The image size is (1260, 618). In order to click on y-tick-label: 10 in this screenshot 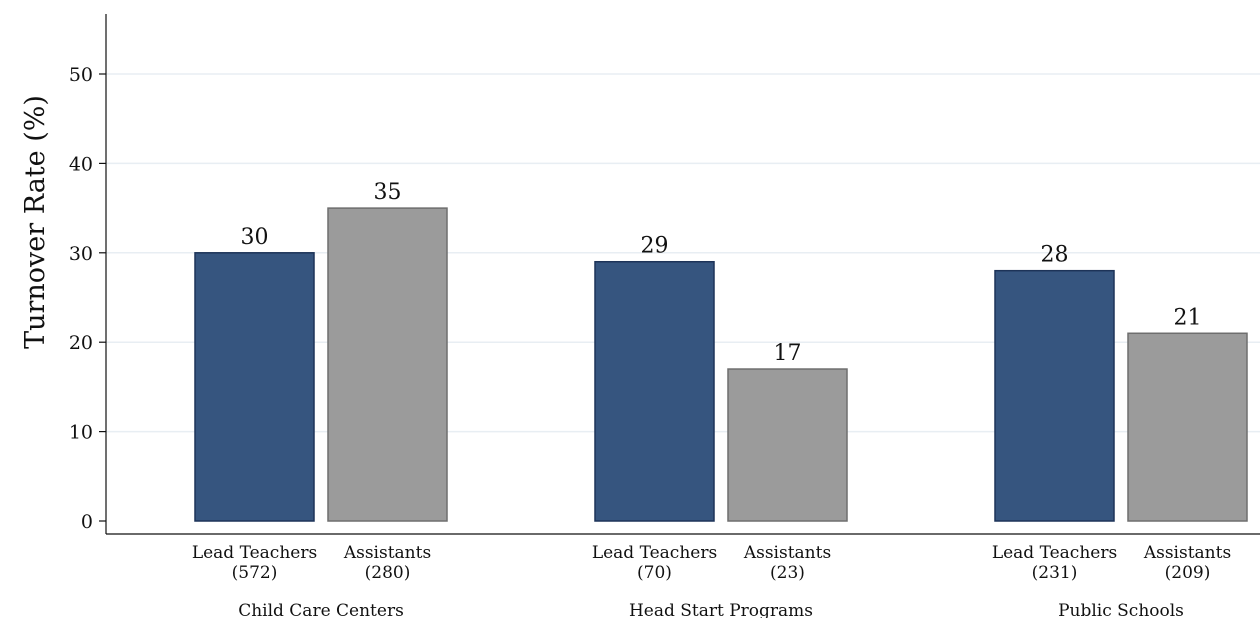, I will do `click(81, 433)`.